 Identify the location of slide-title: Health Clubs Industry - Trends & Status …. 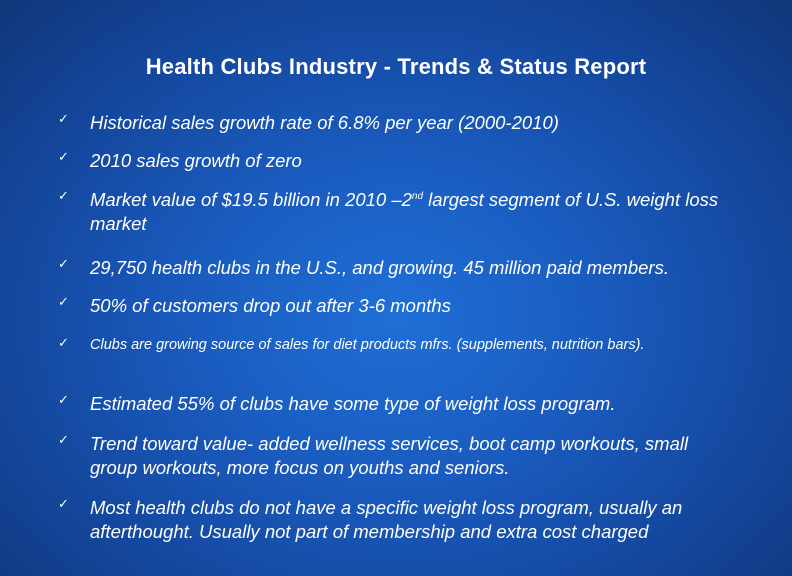
(396, 66).